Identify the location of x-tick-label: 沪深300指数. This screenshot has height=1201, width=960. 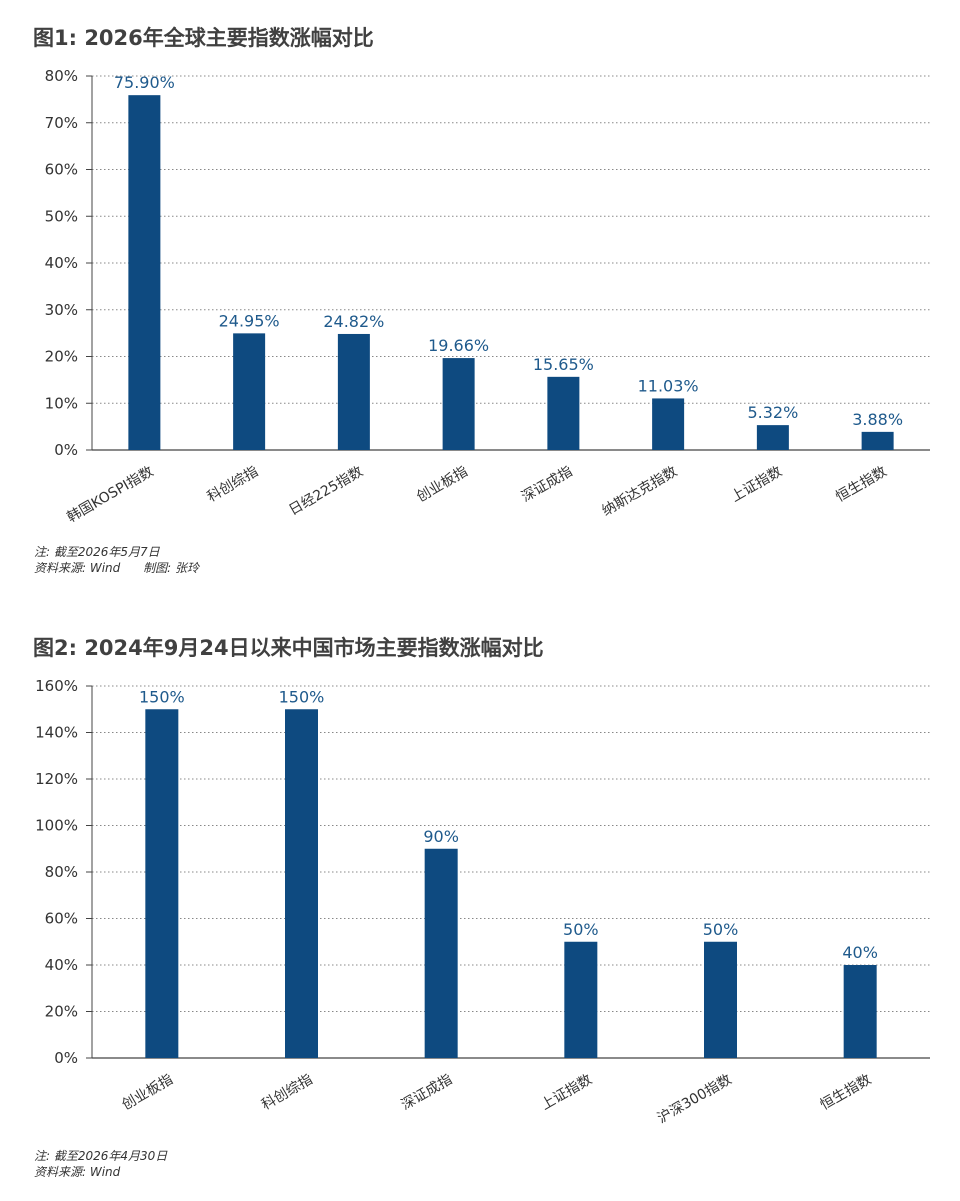
(695, 1099).